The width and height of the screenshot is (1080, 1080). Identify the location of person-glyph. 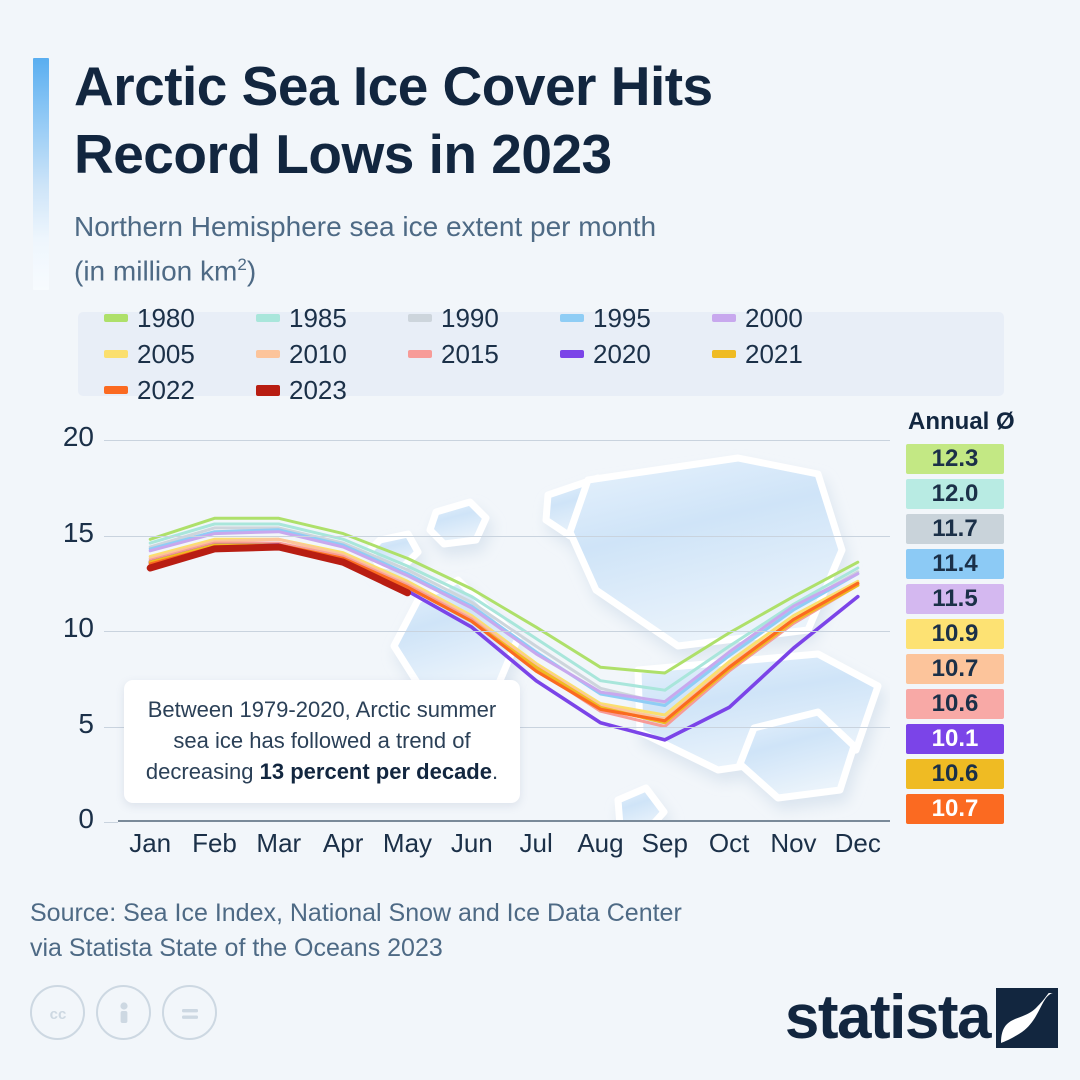
(123, 1012).